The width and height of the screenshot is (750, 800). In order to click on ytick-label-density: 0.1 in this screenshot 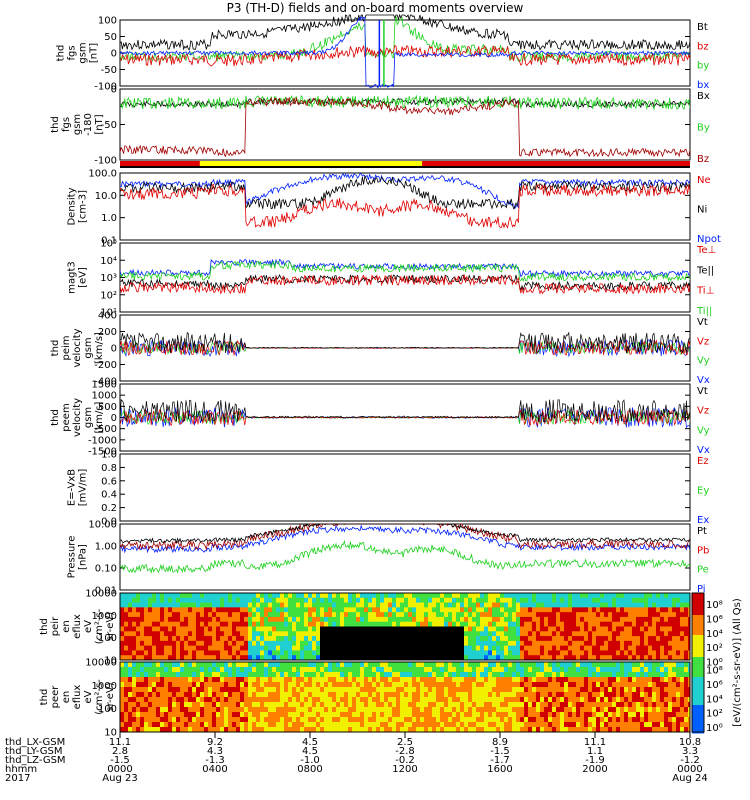, I will do `click(109, 241)`.